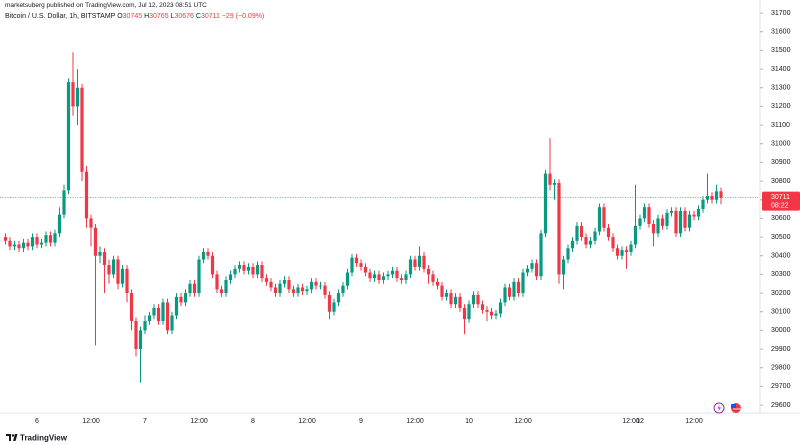  I want to click on y-tick-label: 30200, so click(781, 293).